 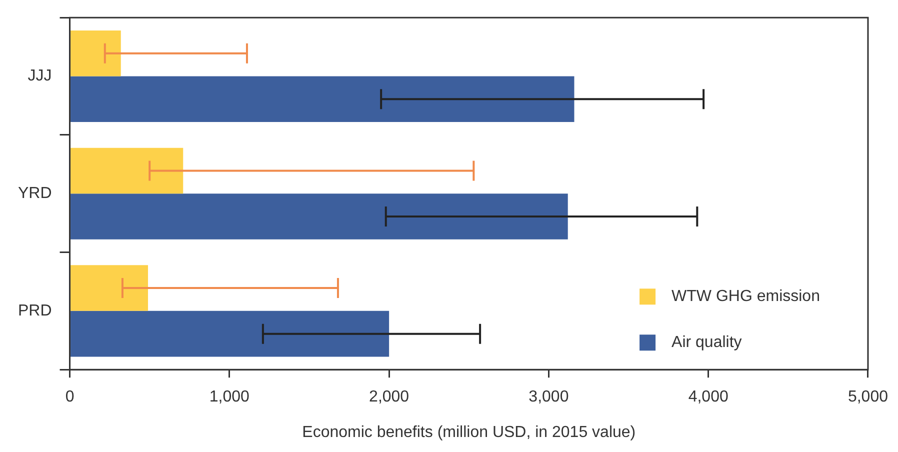 What do you see at coordinates (469, 432) in the screenshot?
I see `x-axis-title: Economic benefits (million USD, in 2015 value)` at bounding box center [469, 432].